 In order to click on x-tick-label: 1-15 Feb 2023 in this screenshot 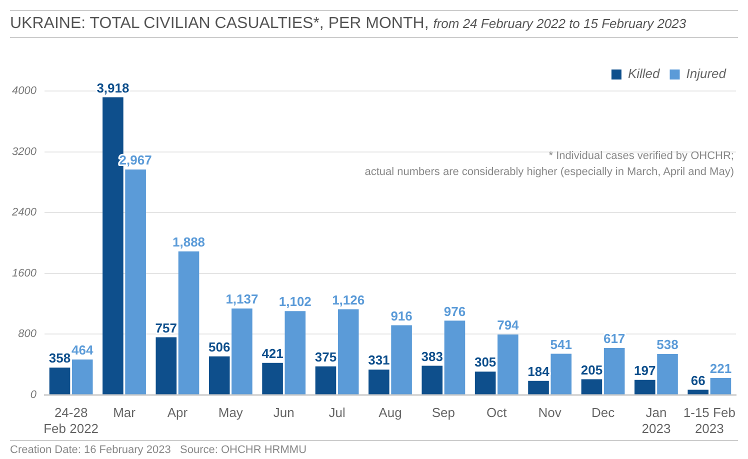, I will do `click(709, 420)`.